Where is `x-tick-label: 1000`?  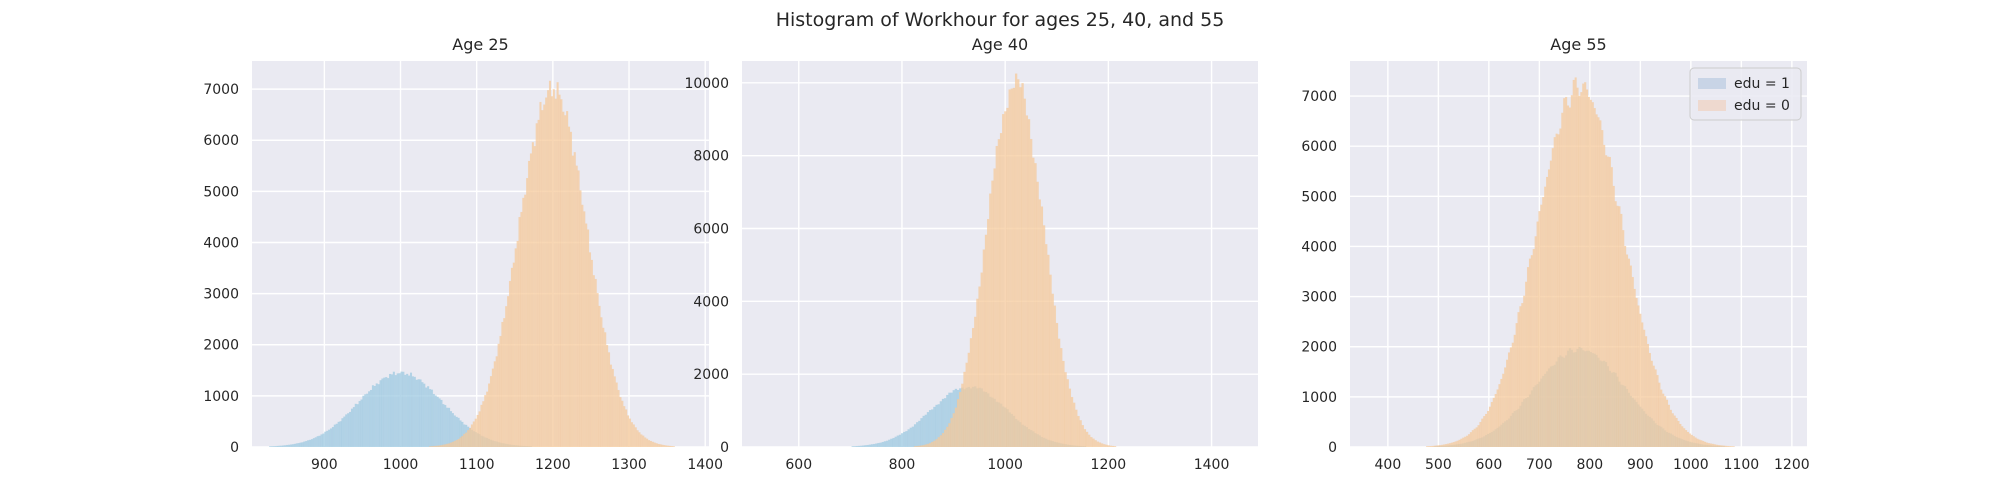 x-tick-label: 1000 is located at coordinates (401, 465).